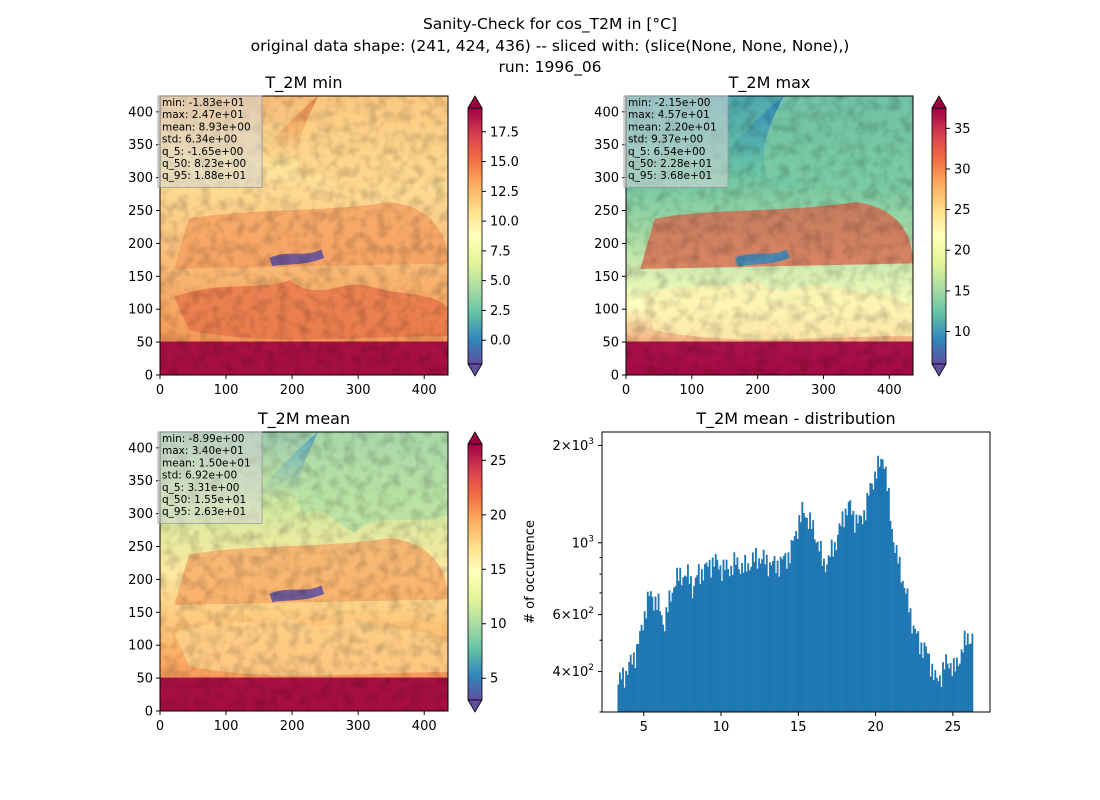 This screenshot has height=800, width=1100. Describe the element at coordinates (140, 646) in the screenshot. I see `map-mean-y-tick-label: 100` at that location.